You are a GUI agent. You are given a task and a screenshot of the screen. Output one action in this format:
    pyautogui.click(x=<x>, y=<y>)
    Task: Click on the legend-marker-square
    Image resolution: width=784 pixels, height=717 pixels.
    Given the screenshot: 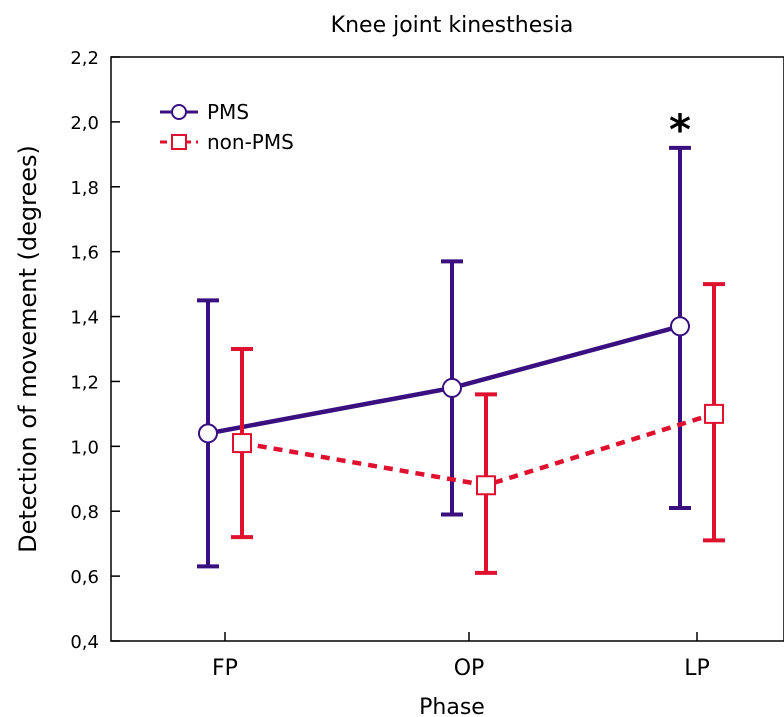 What is the action you would take?
    pyautogui.click(x=179, y=142)
    